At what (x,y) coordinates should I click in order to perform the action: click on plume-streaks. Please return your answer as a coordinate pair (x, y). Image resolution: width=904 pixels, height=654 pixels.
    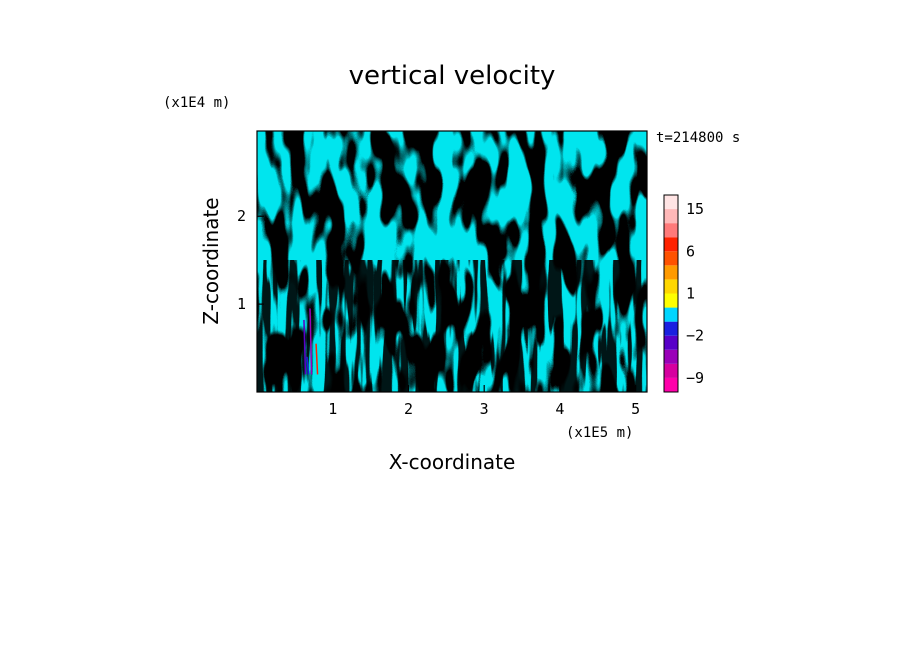
    Looking at the image, I should click on (311, 341).